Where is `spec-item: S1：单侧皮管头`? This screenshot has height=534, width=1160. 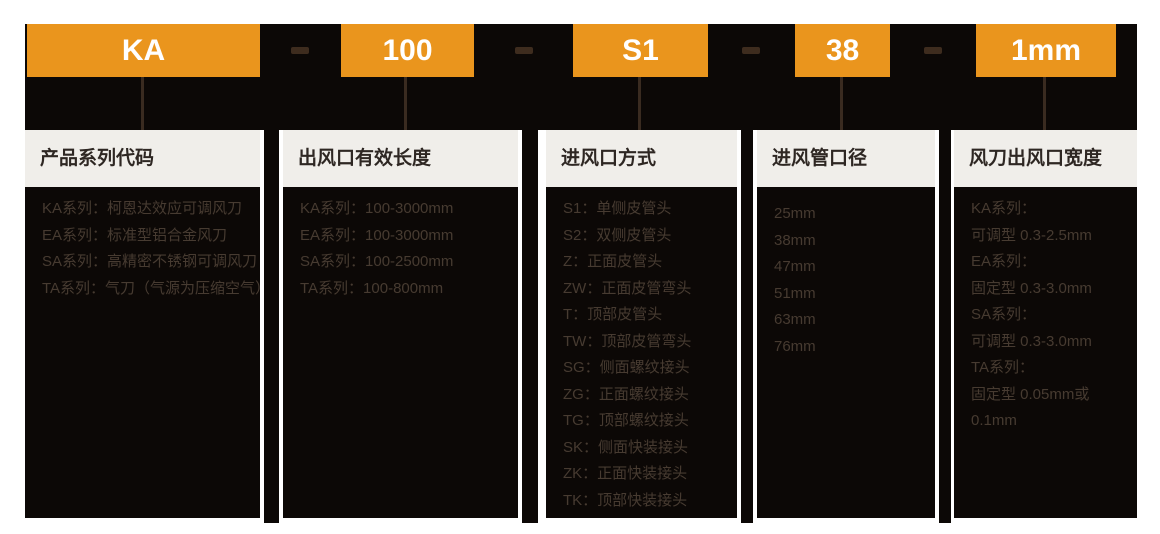
spec-item: S1：单侧皮管头 is located at coordinates (617, 208).